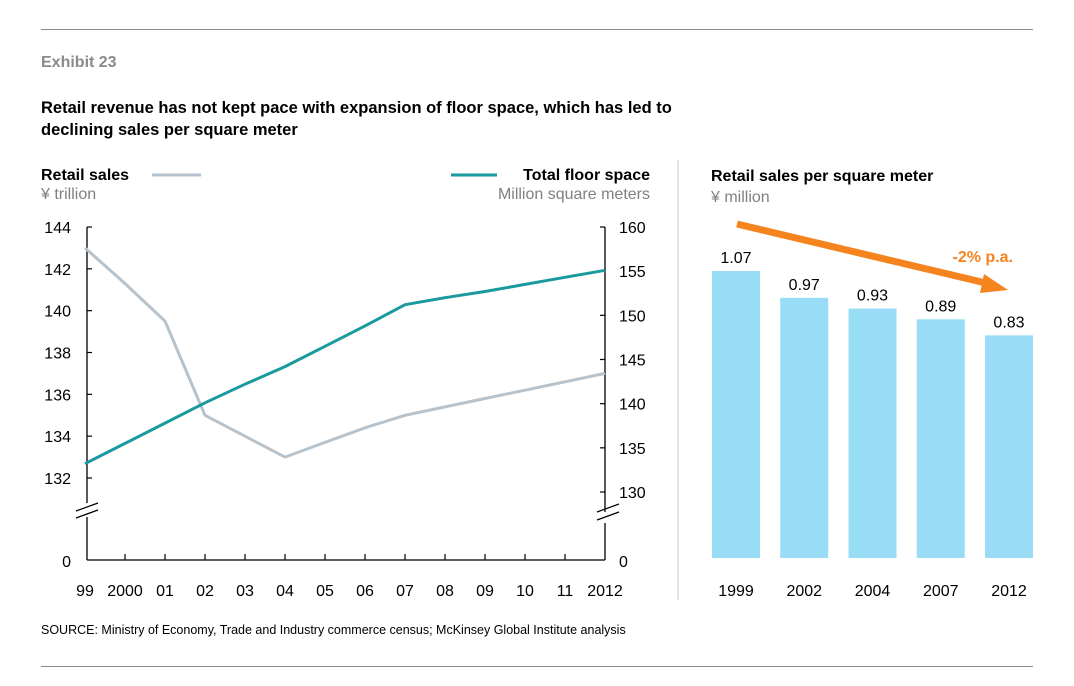  Describe the element at coordinates (632, 493) in the screenshot. I see `right-axis-tick-label: 130` at that location.